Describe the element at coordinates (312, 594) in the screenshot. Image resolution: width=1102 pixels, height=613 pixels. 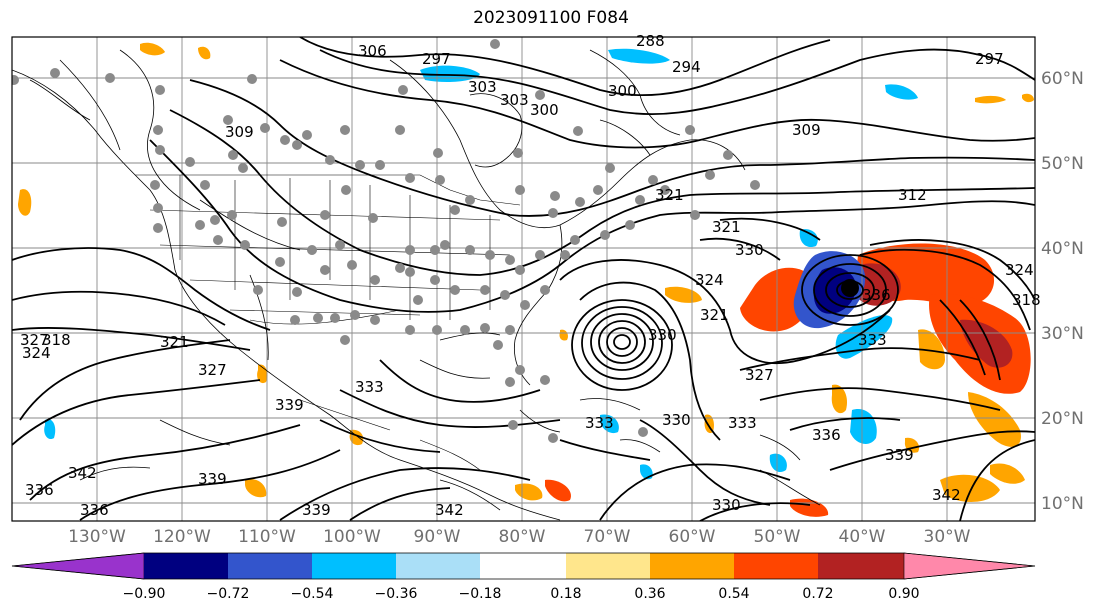
I see `colorbar-tick: −0.54` at that location.